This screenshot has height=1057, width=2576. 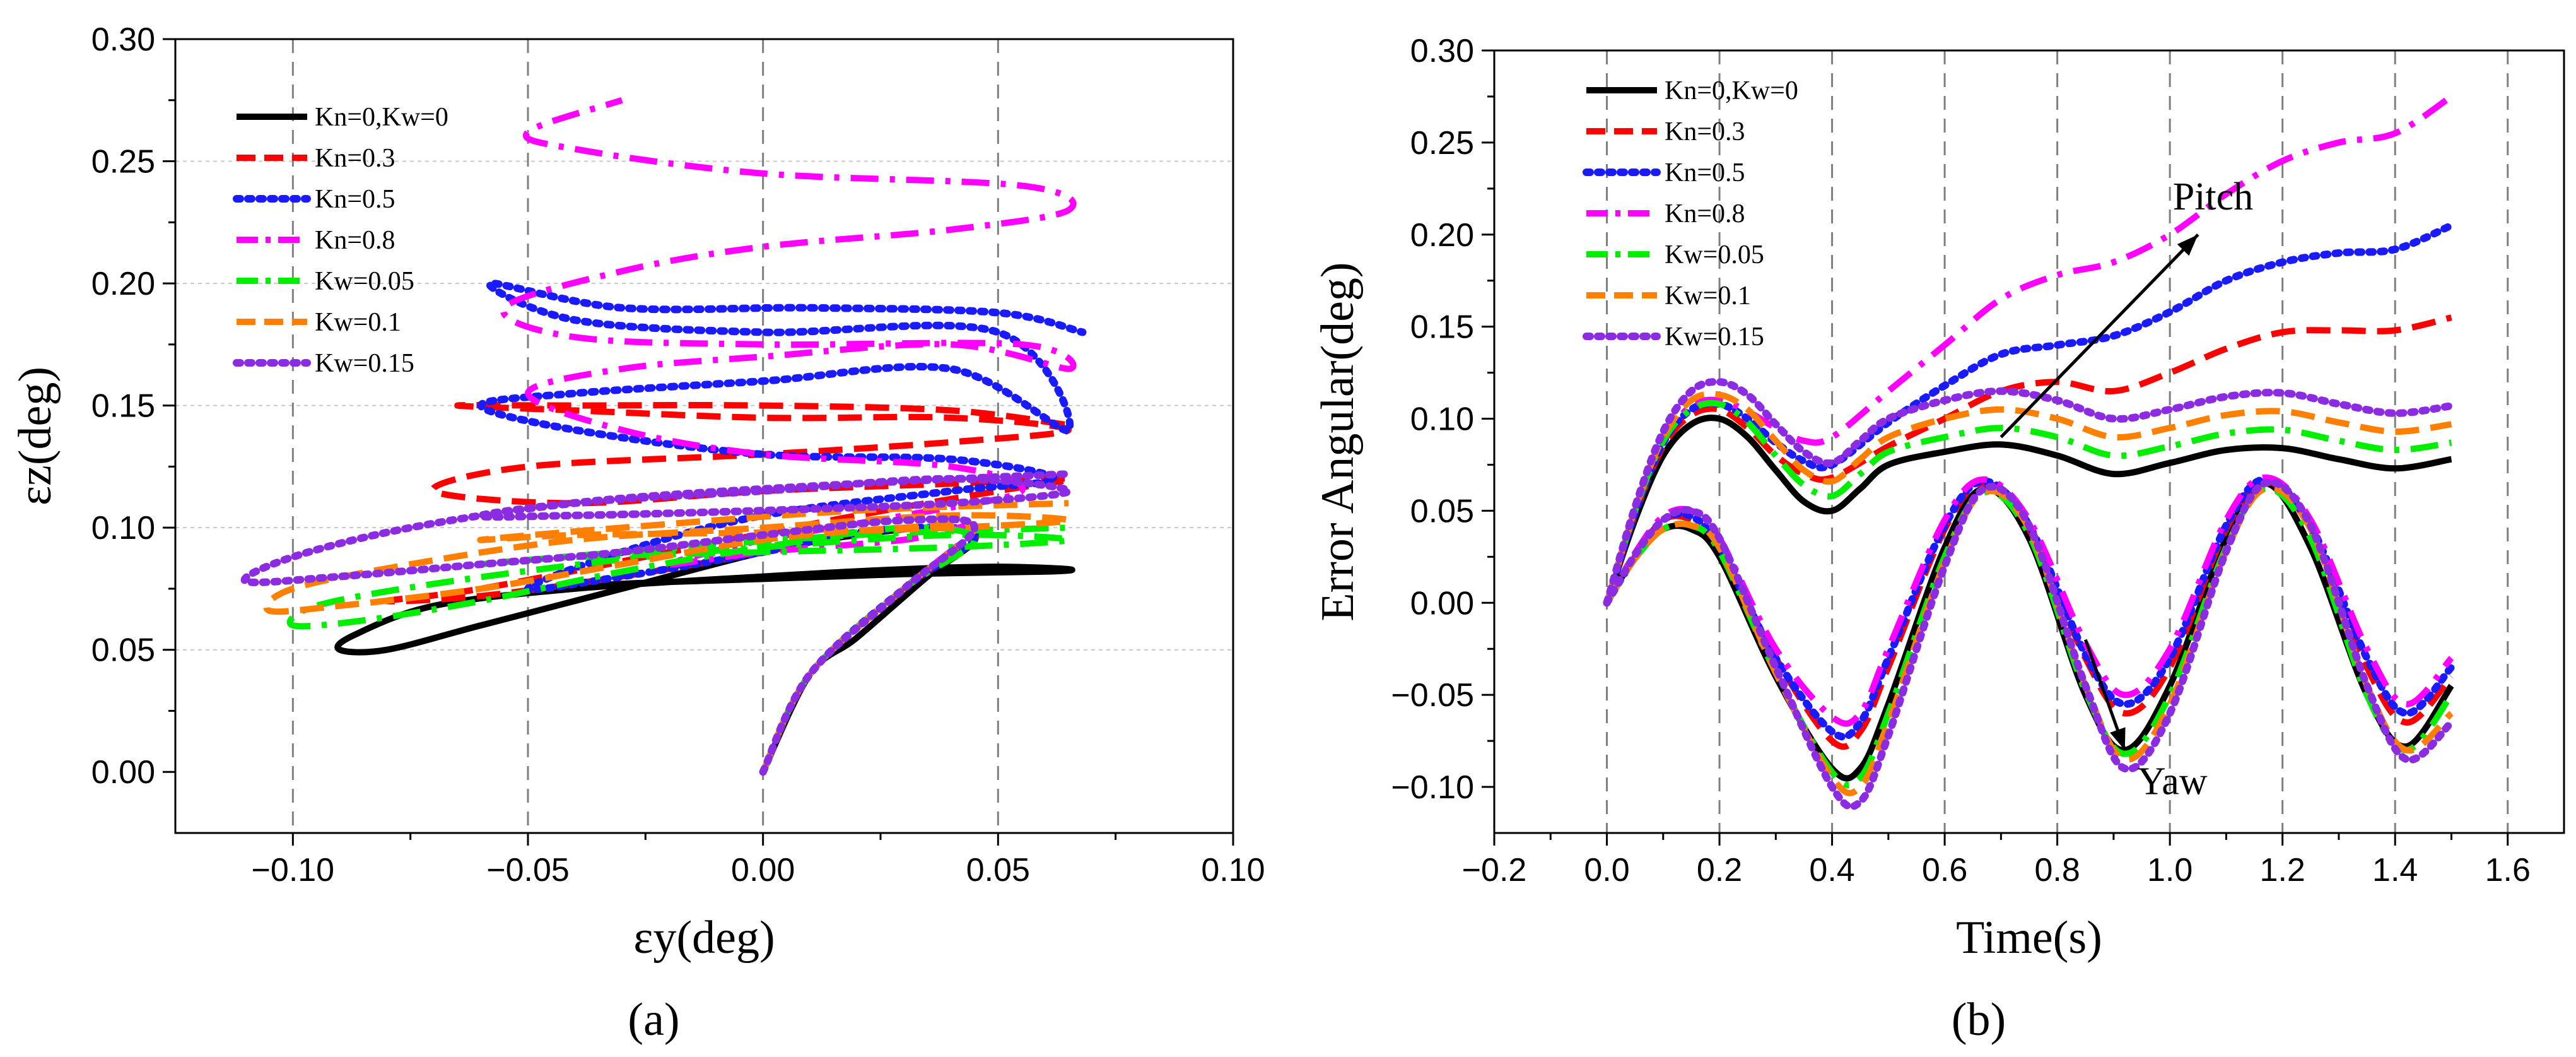 What do you see at coordinates (1606, 871) in the screenshot?
I see `x-tick-label: 0.0` at bounding box center [1606, 871].